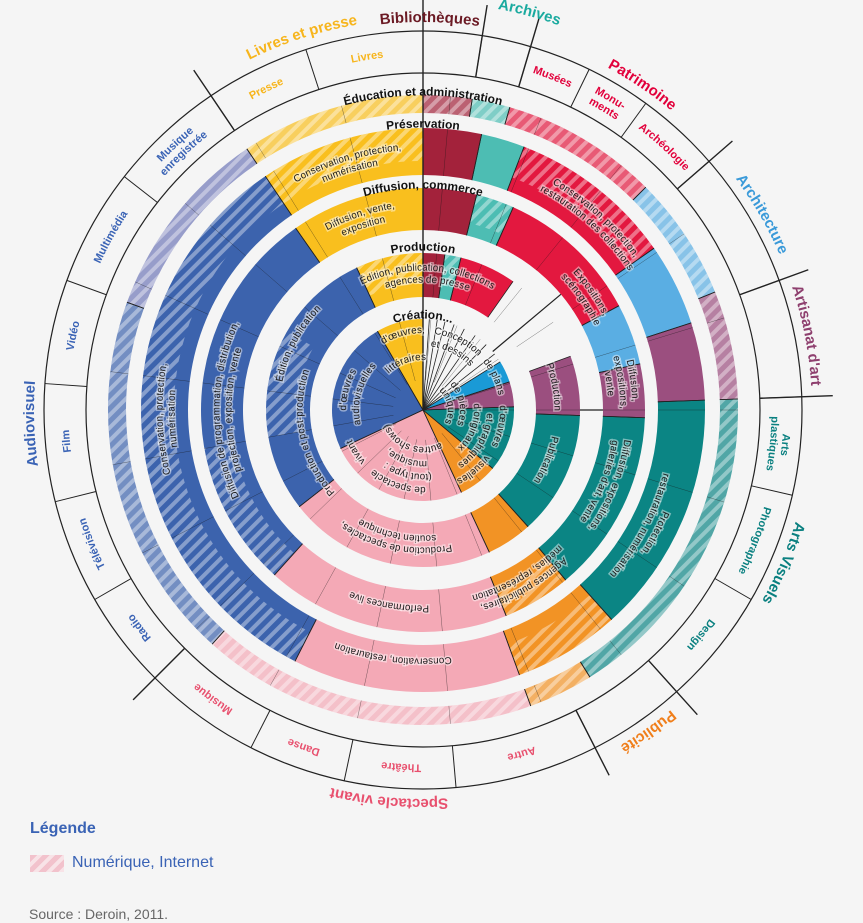 This screenshot has width=863, height=923. Describe the element at coordinates (367, 57) in the screenshot. I see `subdomain-label: Livres` at that location.